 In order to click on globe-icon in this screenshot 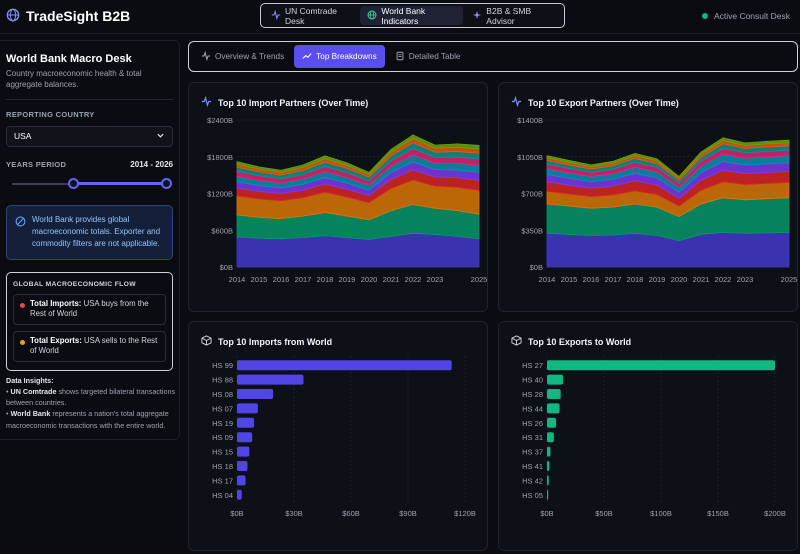, I will do `click(372, 15)`.